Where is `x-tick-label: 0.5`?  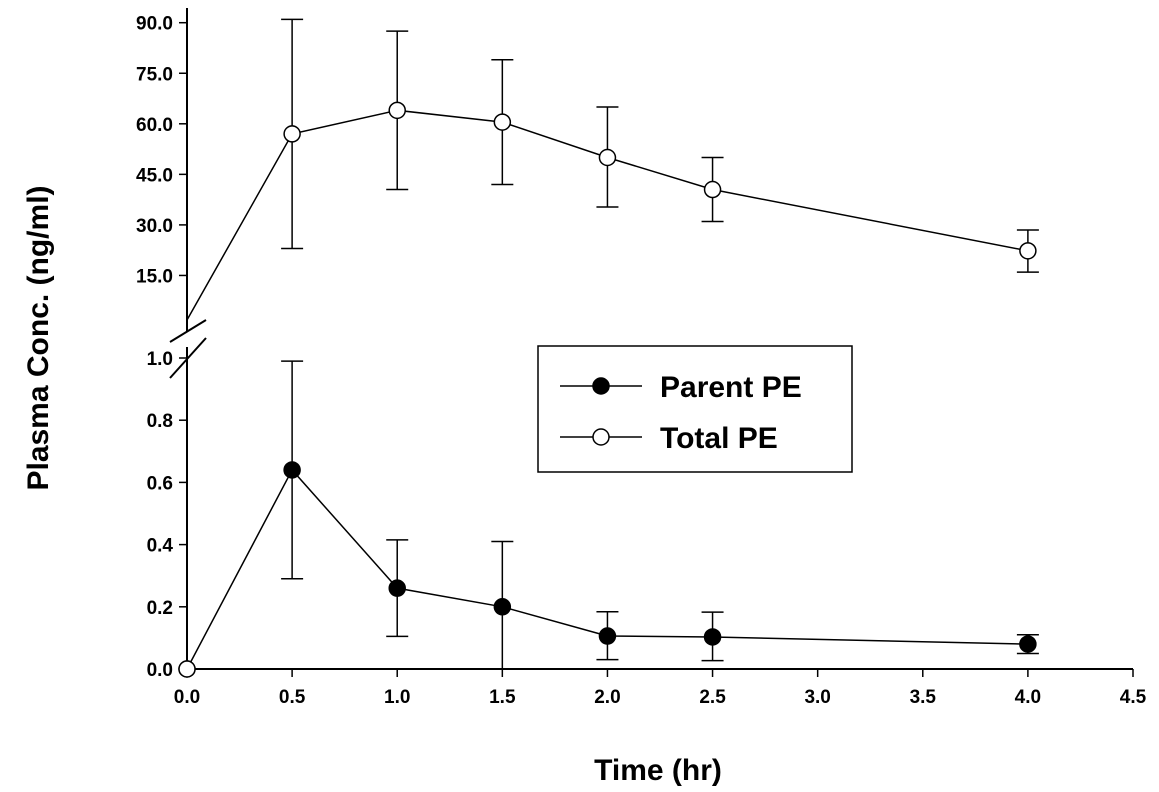
x-tick-label: 0.5 is located at coordinates (292, 697).